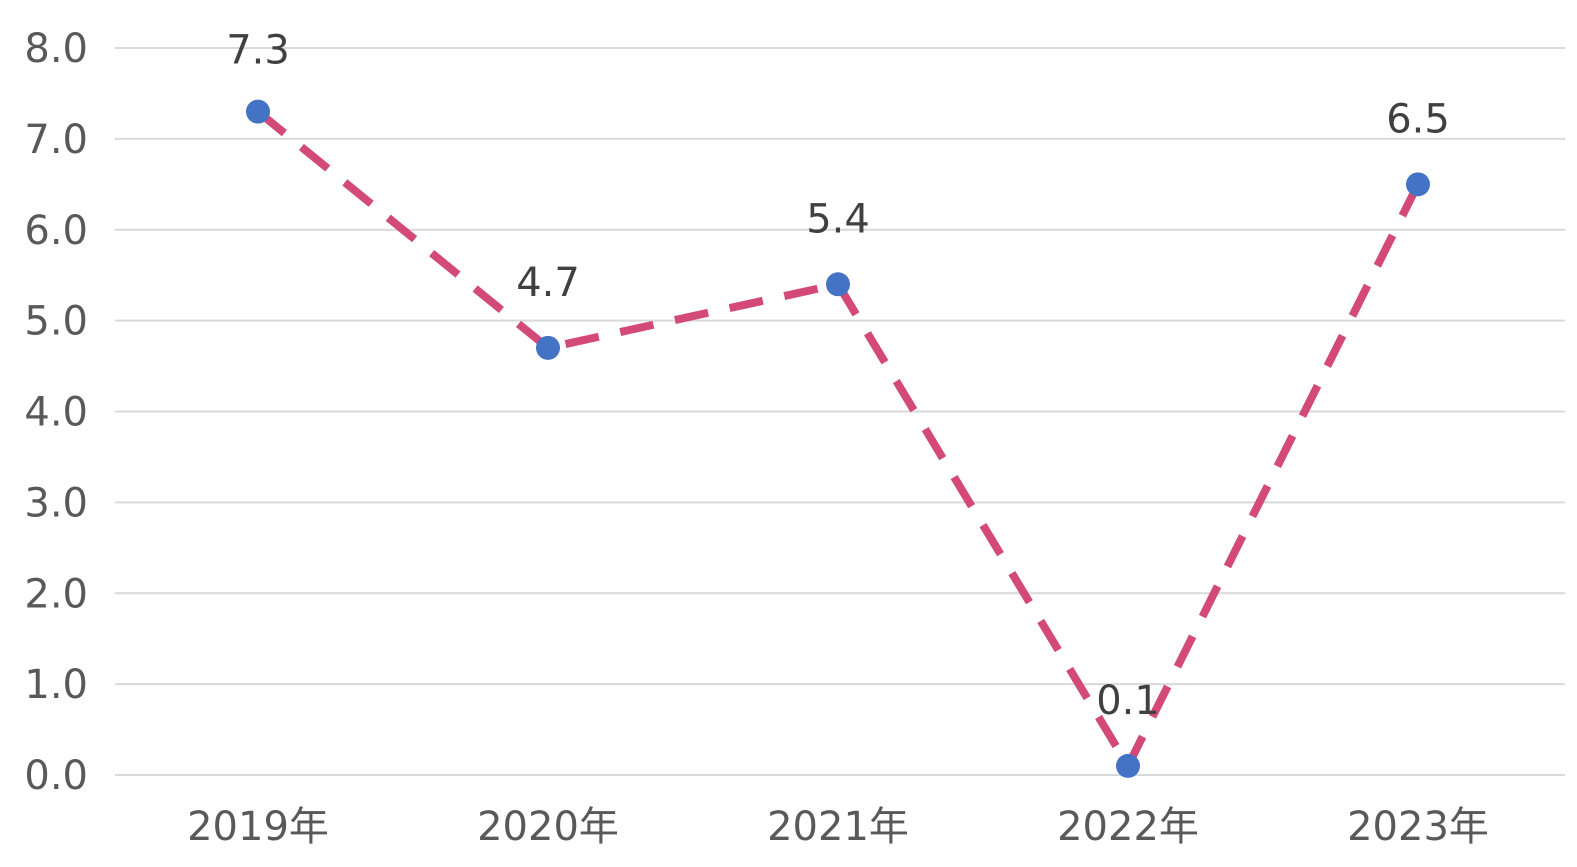 This screenshot has width=1577, height=867. What do you see at coordinates (56, 140) in the screenshot?
I see `y-tick-label: 7.0` at bounding box center [56, 140].